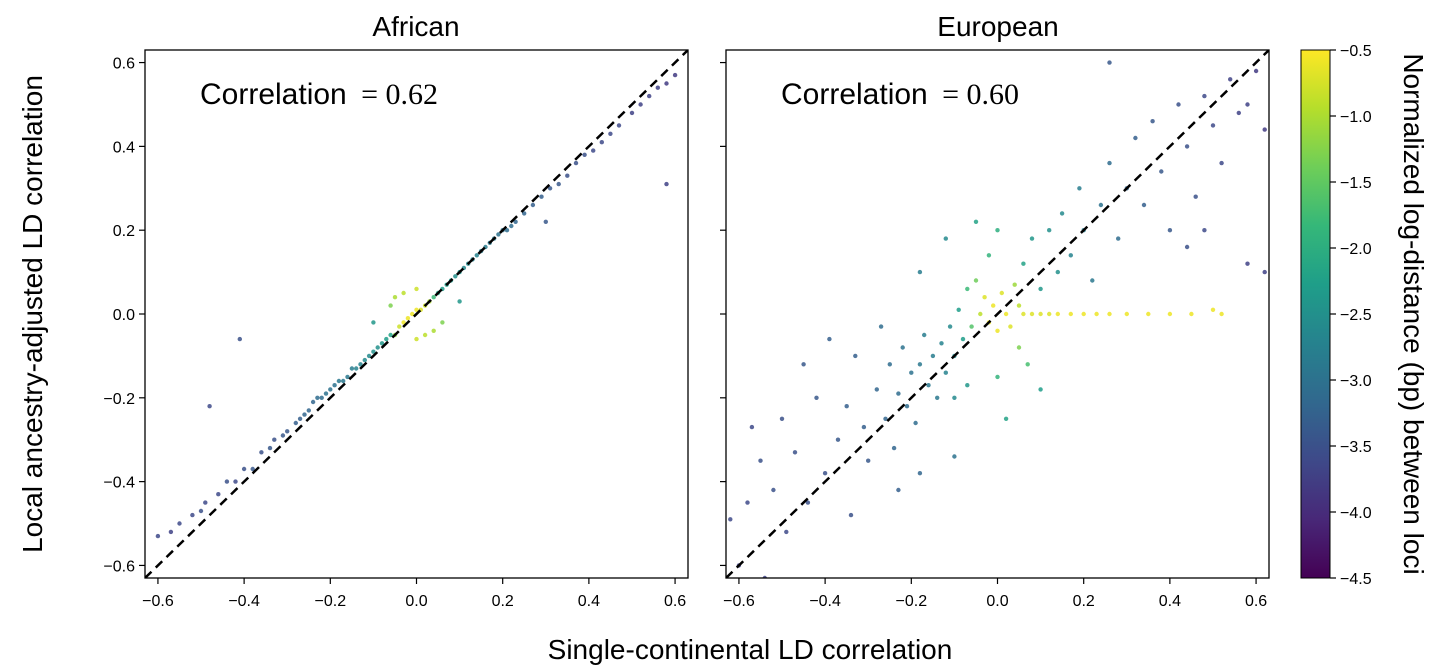  What do you see at coordinates (980, 94) in the screenshot?
I see `annotation-value: = 0.60` at bounding box center [980, 94].